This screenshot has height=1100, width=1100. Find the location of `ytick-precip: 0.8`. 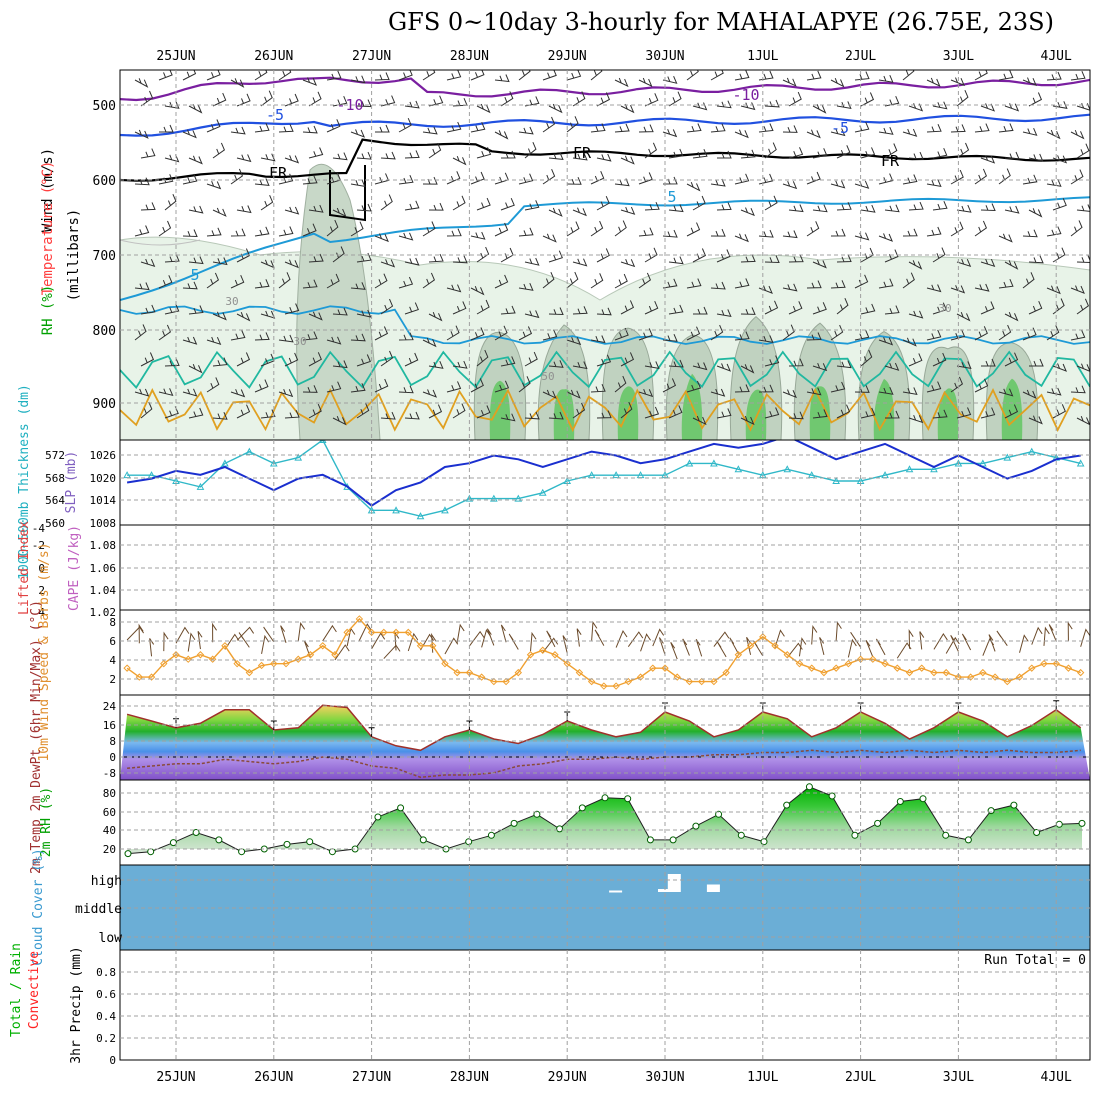

ytick-precip: 0.8 is located at coordinates (106, 972).